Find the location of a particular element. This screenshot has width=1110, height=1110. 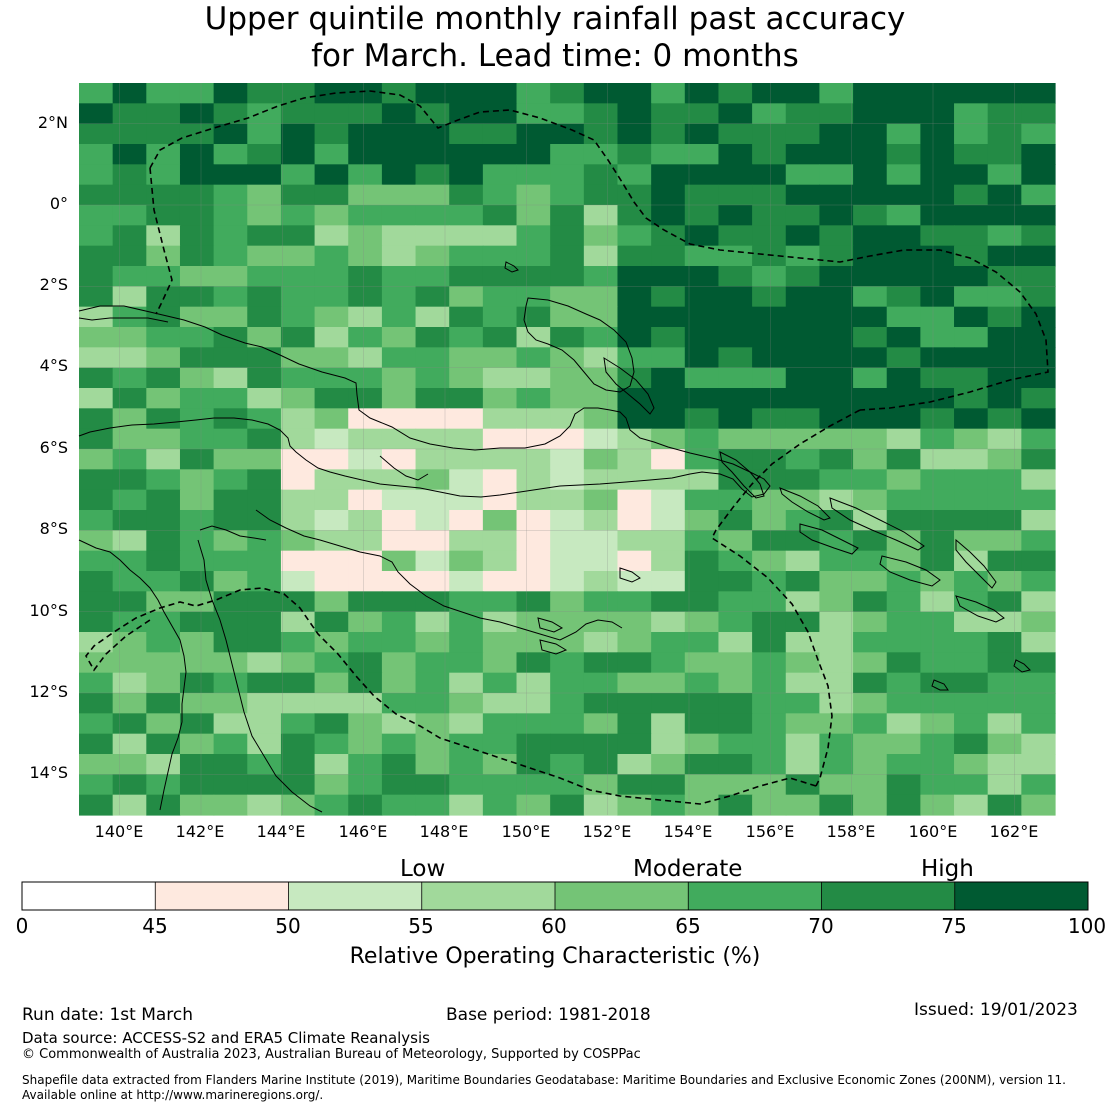

colorbar-tick-label: 75 is located at coordinates (954, 926).